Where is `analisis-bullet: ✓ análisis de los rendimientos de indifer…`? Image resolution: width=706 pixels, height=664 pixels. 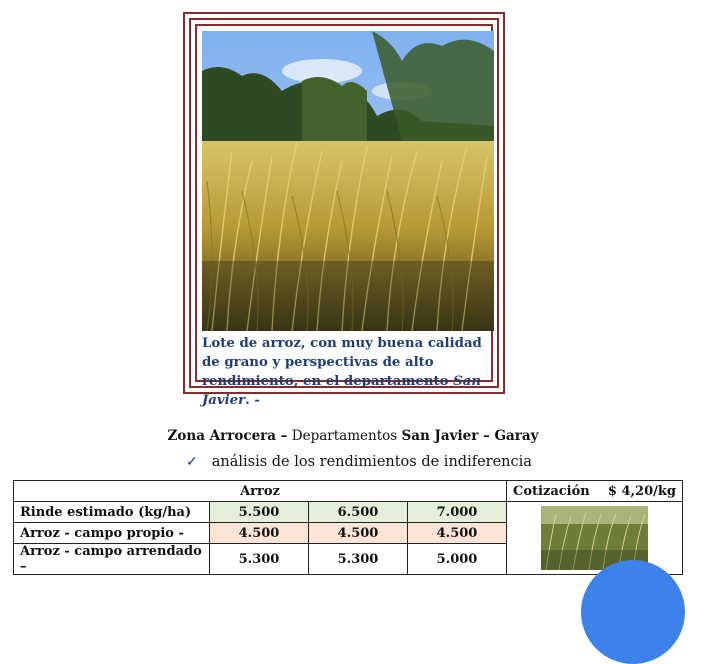 analisis-bullet: ✓ análisis de los rendimientos de indifer… is located at coordinates (359, 462).